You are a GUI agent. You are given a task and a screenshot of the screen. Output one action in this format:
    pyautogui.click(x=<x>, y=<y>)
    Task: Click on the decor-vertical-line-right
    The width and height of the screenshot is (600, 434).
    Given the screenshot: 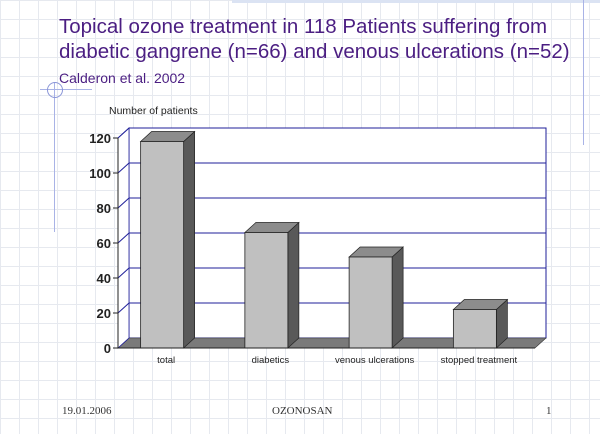 What is the action you would take?
    pyautogui.click(x=583, y=72)
    